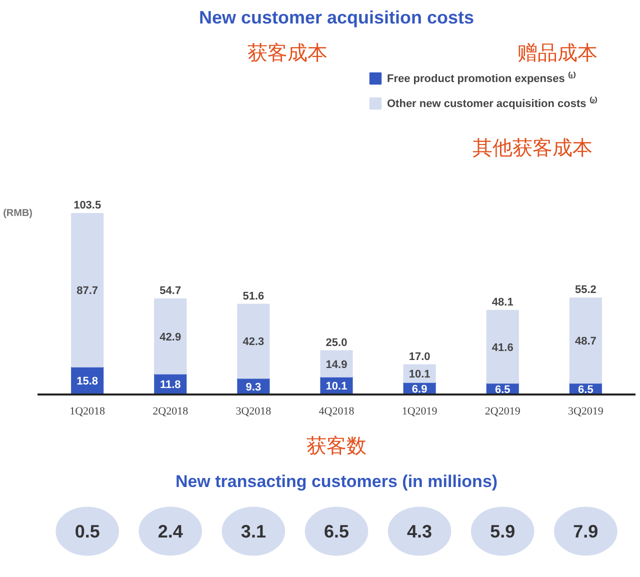  Describe the element at coordinates (586, 412) in the screenshot. I see `x-tick-label: 3Q2019` at that location.